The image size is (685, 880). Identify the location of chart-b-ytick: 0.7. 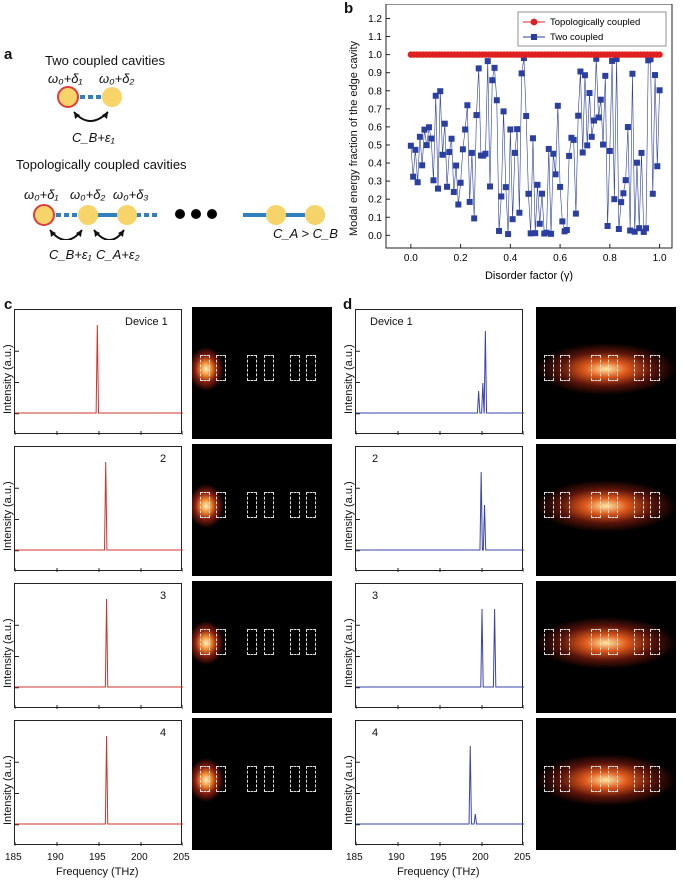
(375, 109).